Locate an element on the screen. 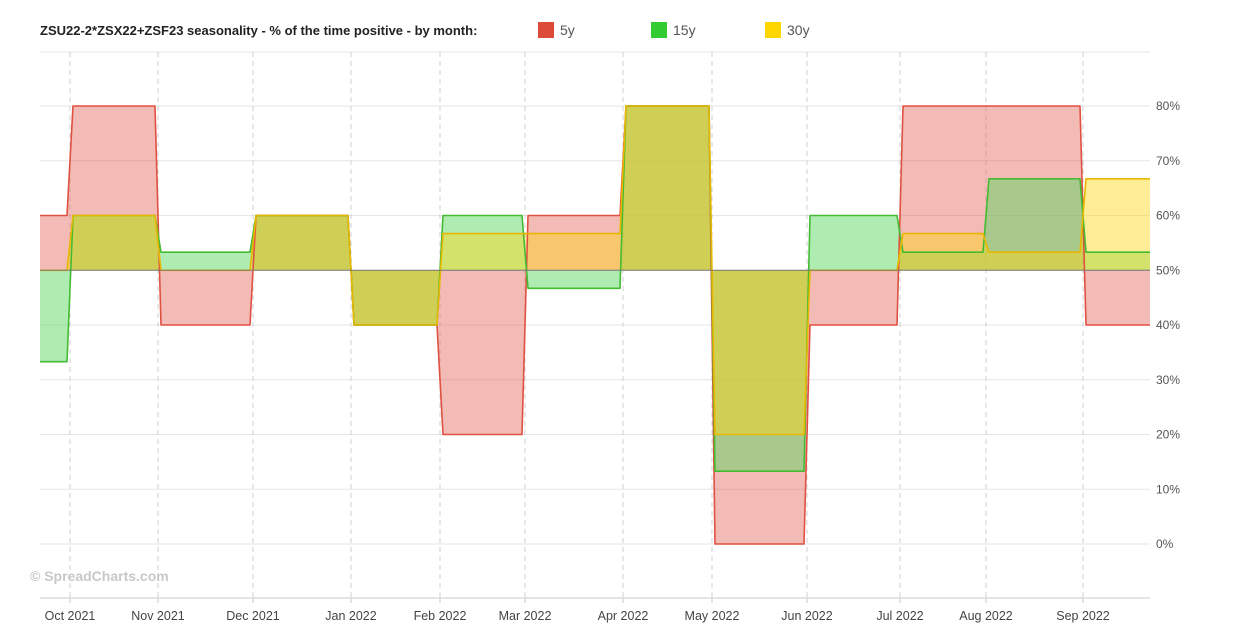 This screenshot has height=628, width=1234. legend-swatch-30y is located at coordinates (773, 30).